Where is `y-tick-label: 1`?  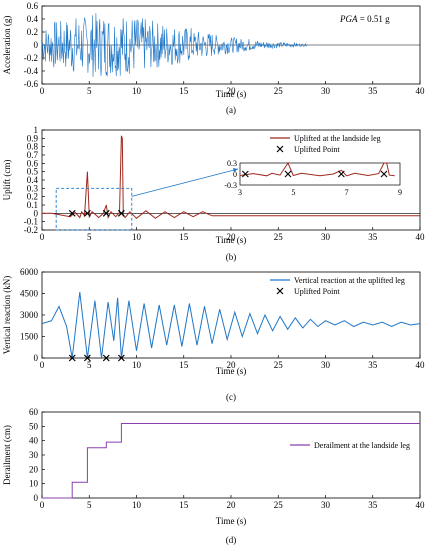
y-tick-label: 1 is located at coordinates (36, 130).